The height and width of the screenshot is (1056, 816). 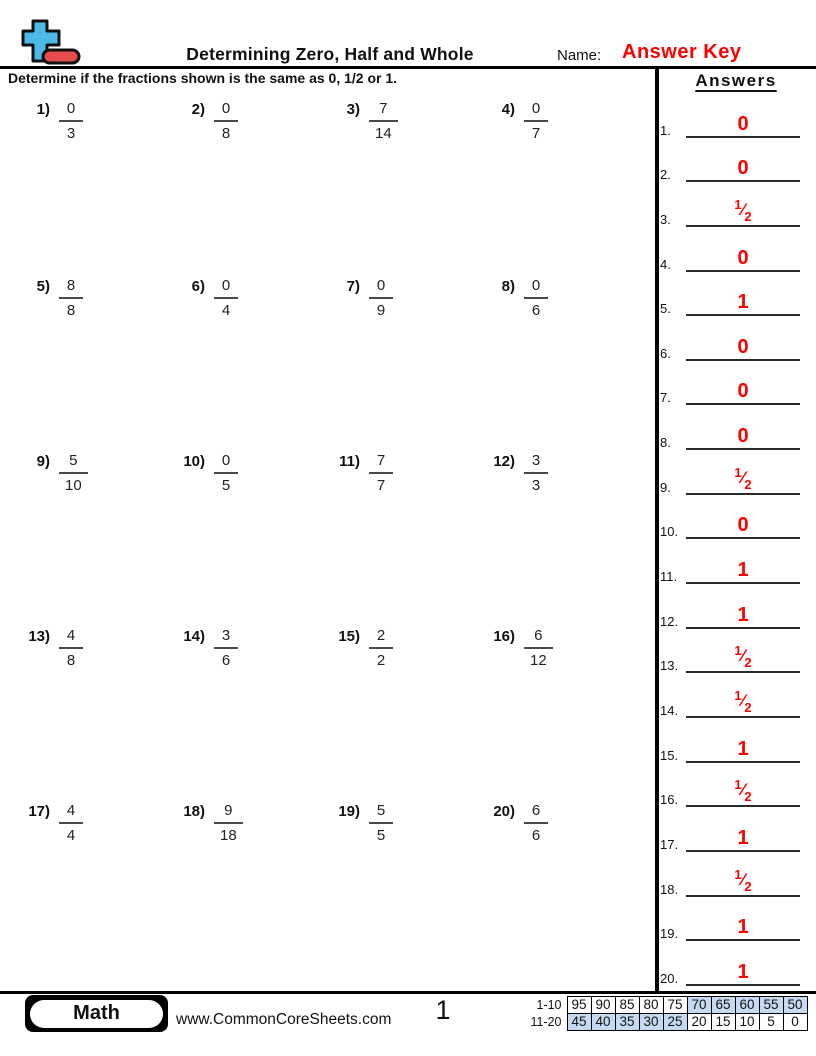 What do you see at coordinates (381, 310) in the screenshot?
I see `fraction-denominator: 9` at bounding box center [381, 310].